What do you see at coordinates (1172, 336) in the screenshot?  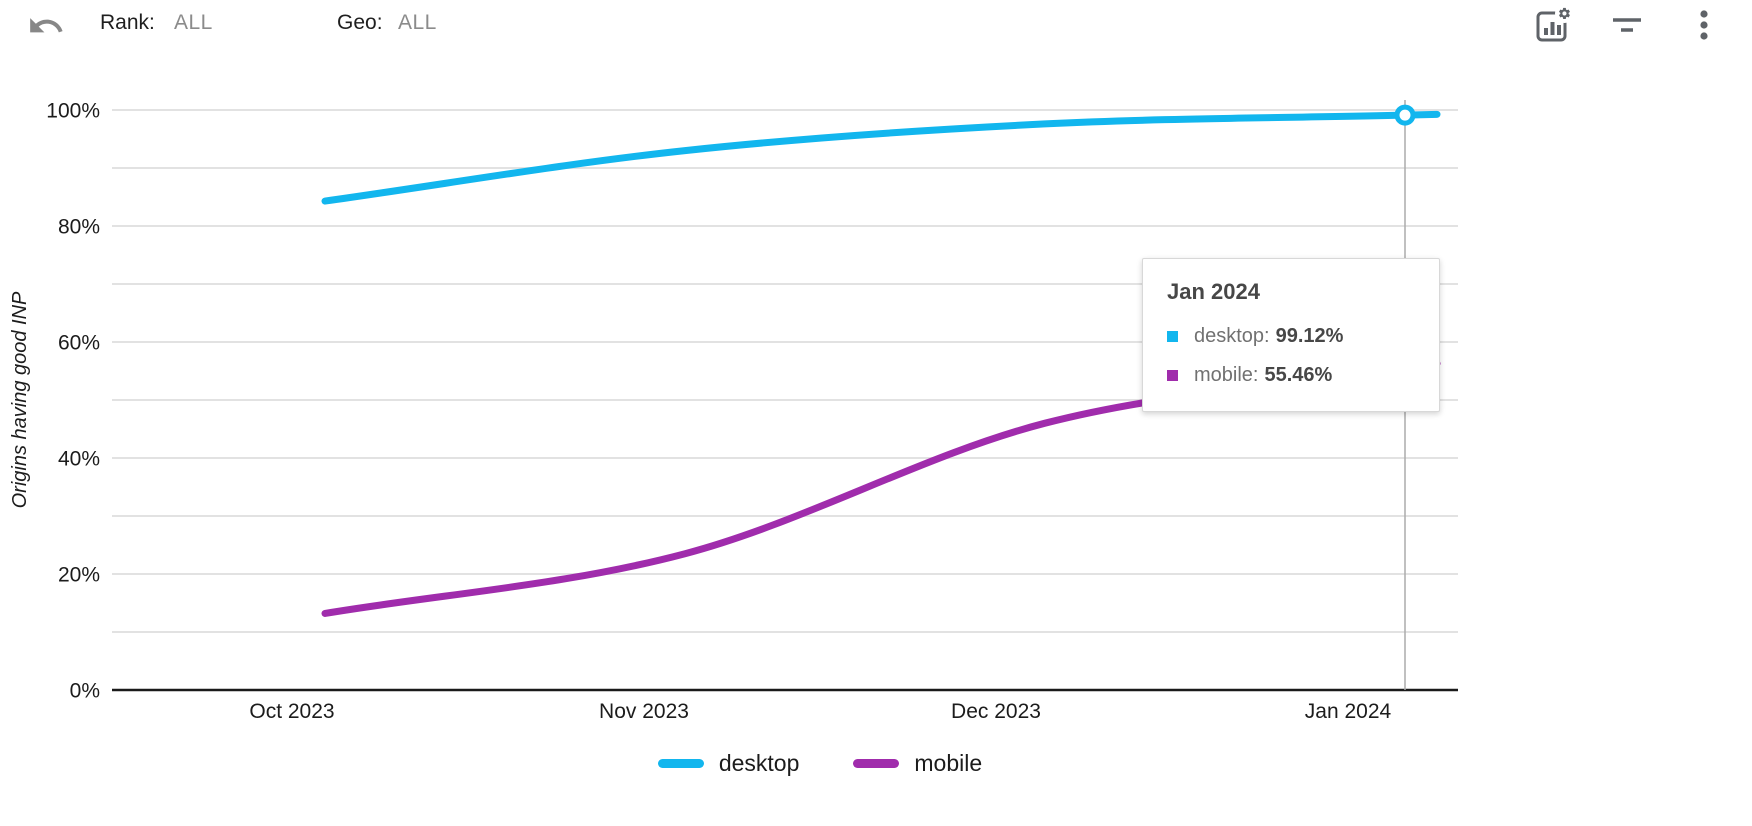 I see `desktop-color-swatch` at bounding box center [1172, 336].